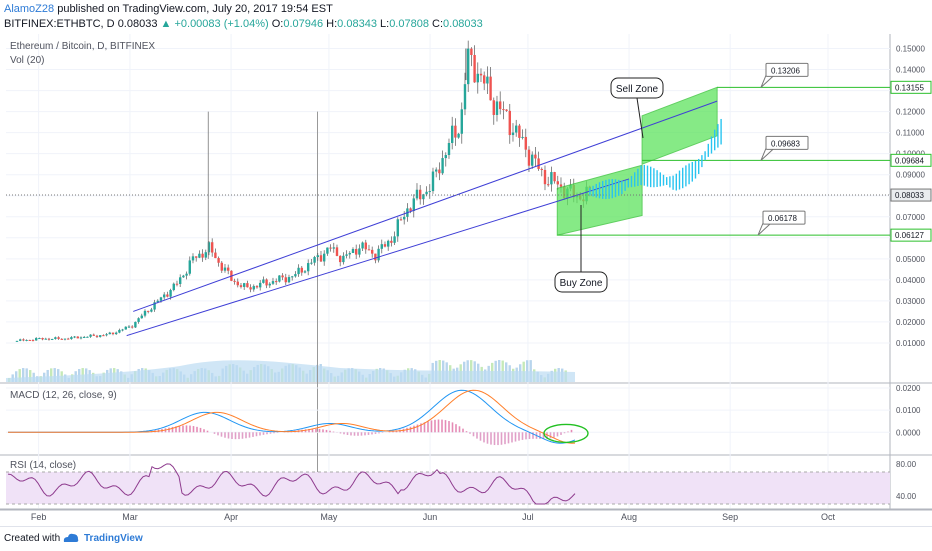  Describe the element at coordinates (828, 517) in the screenshot. I see `x-tick-label: Oct` at that location.